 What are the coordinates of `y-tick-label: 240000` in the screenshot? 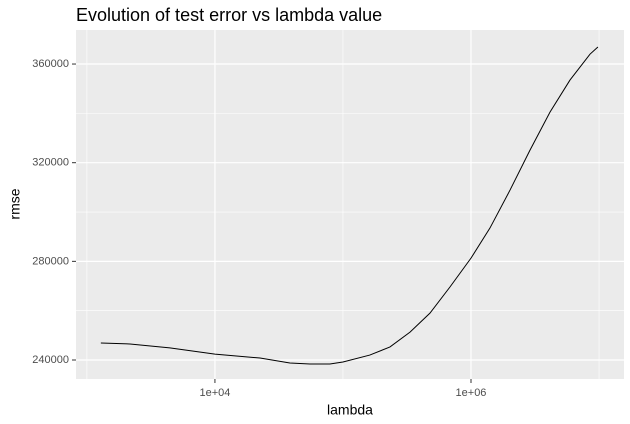 It's located at (50, 360).